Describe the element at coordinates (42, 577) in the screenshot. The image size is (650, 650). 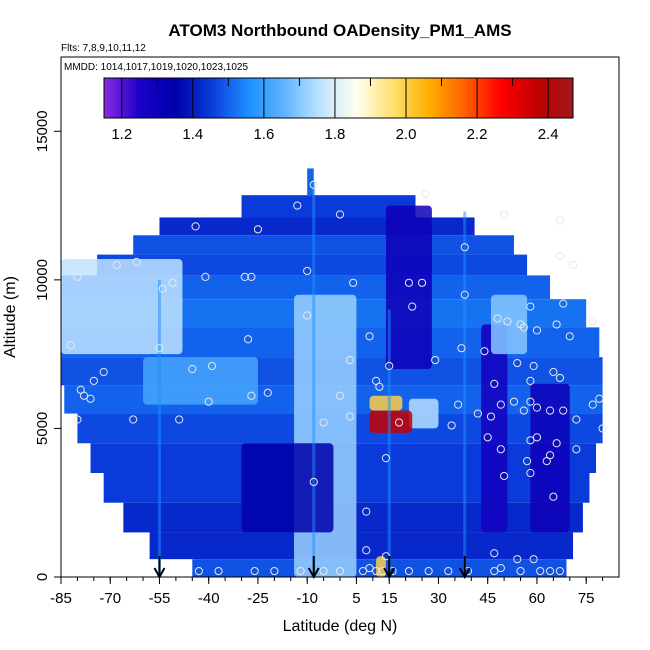
I see `y-tick-label: 0` at that location.